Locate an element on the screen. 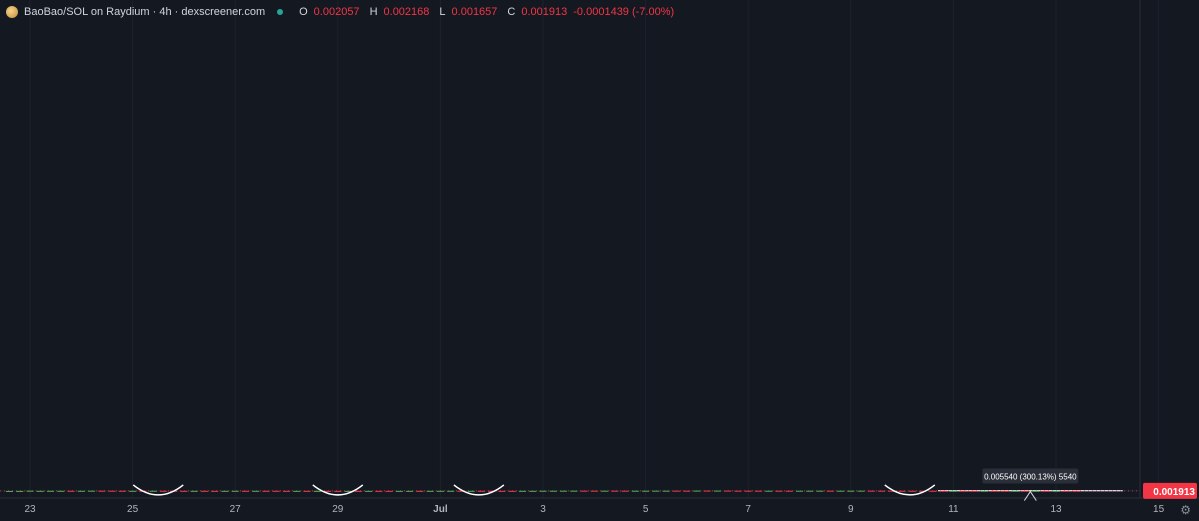 The height and width of the screenshot is (521, 1199). x-tick-label: 23 is located at coordinates (30, 509).